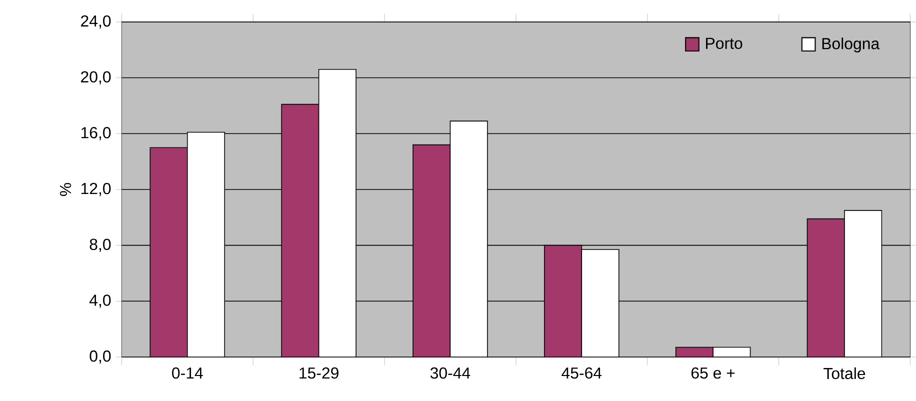 This screenshot has width=916, height=401. I want to click on y-tick-label: 20,0, so click(96, 77).